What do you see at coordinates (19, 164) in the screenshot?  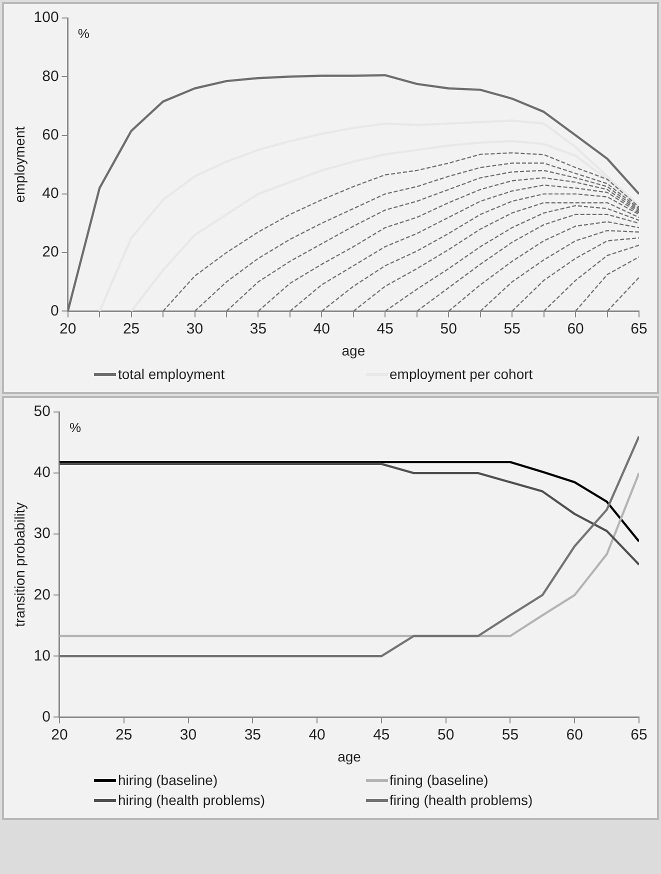 I see `y-axis-title: employment` at bounding box center [19, 164].